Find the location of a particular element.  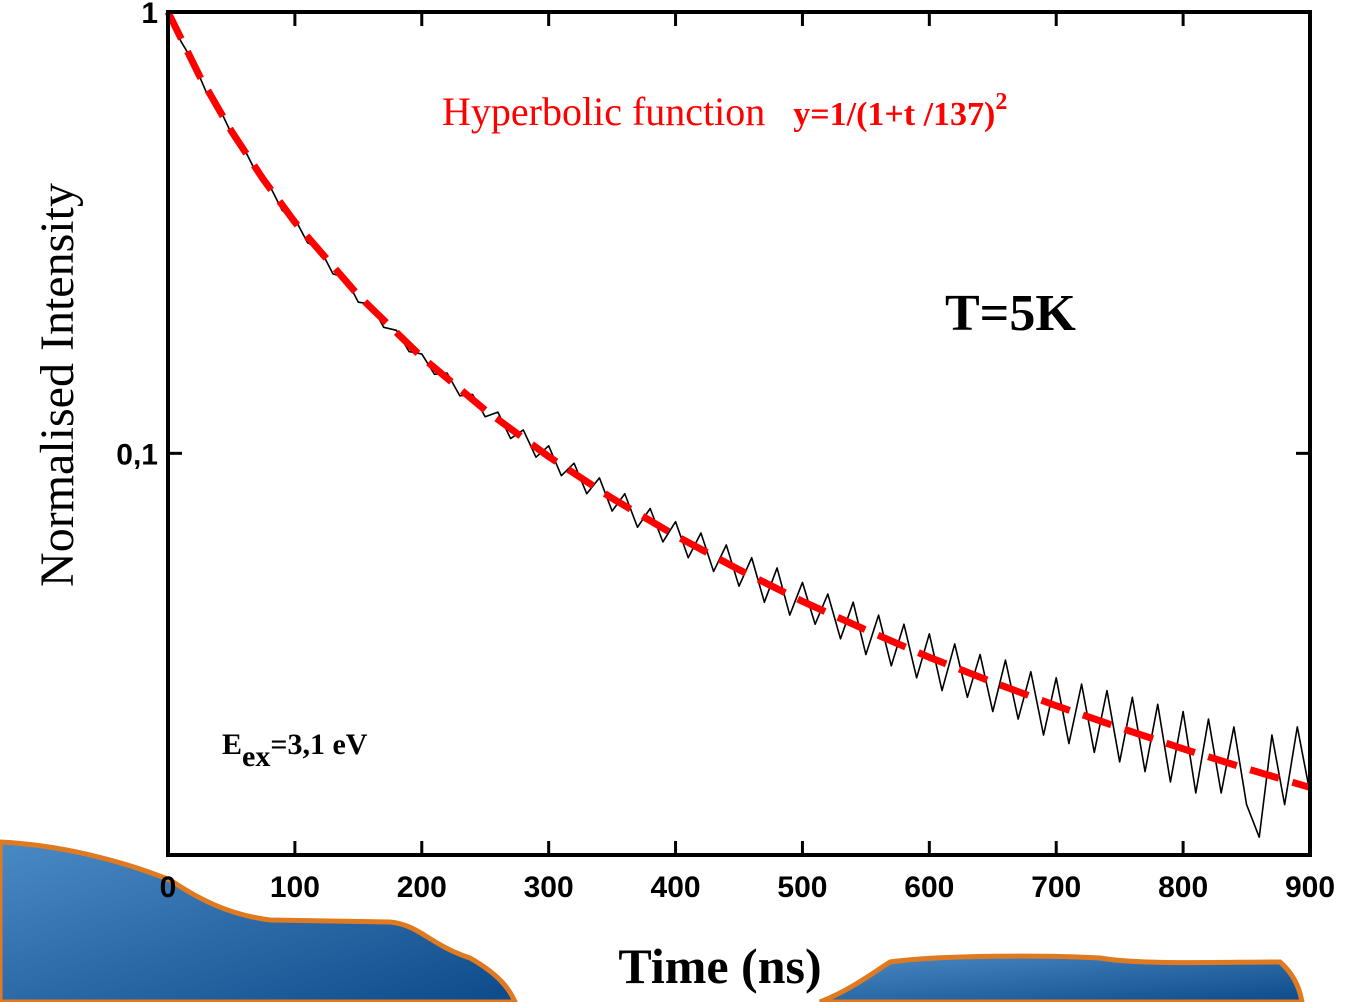

excitation-subscript: ex is located at coordinates (256, 756).